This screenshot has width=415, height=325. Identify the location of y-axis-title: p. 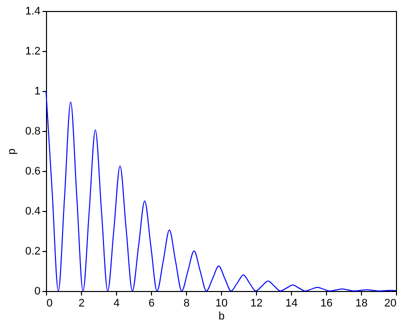
(12, 151).